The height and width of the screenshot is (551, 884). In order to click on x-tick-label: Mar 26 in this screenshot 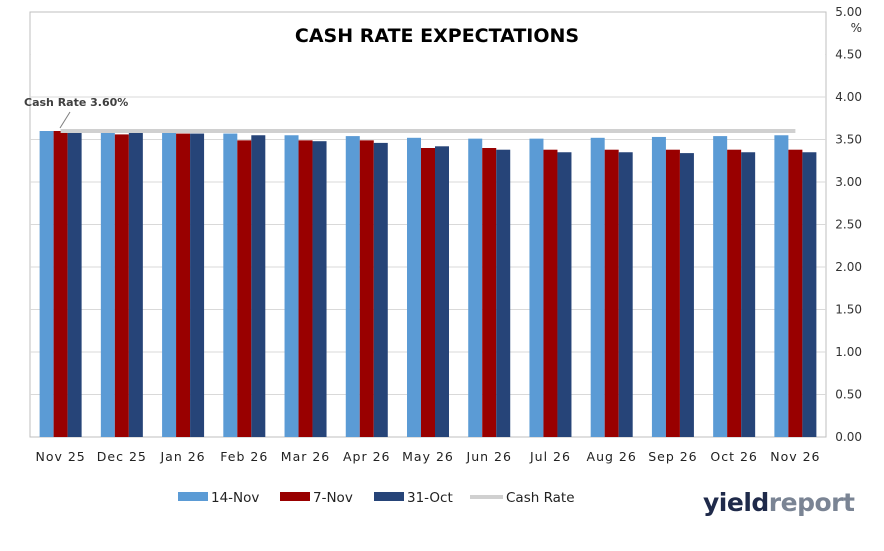, I will do `click(305, 456)`.